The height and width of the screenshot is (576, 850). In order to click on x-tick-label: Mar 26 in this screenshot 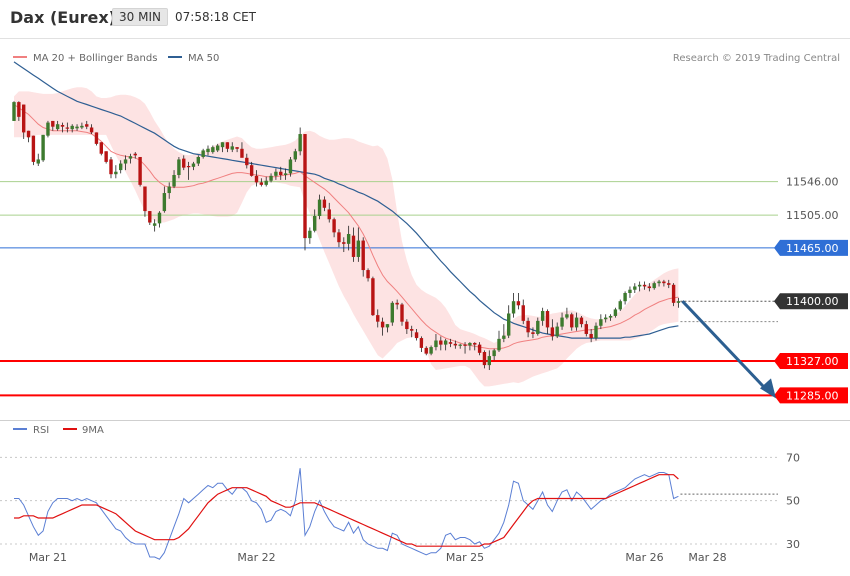, I will do `click(644, 557)`.